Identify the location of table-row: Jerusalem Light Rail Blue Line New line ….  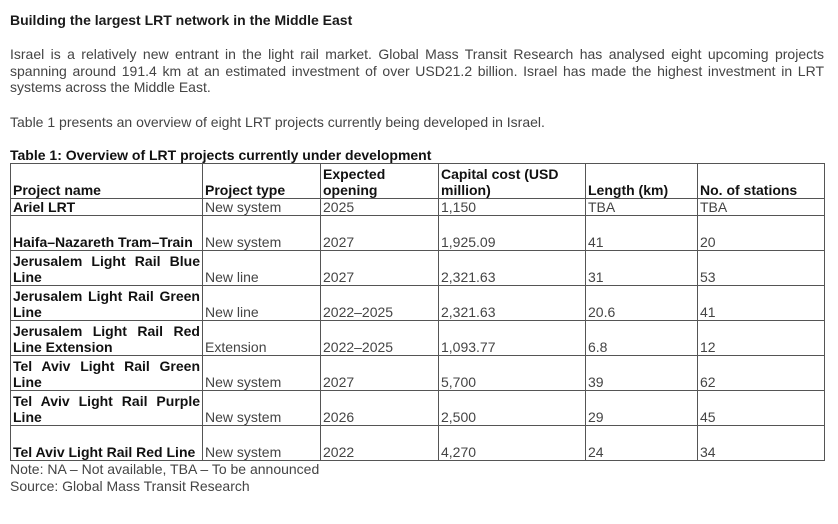
(417, 268).